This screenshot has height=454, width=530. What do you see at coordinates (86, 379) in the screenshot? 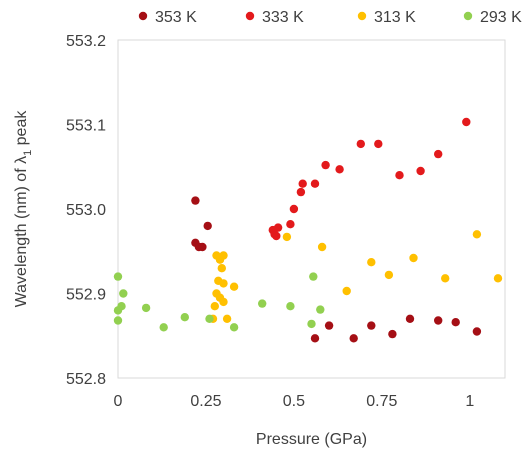
I see `y-tick-label: 552.8` at bounding box center [86, 379].